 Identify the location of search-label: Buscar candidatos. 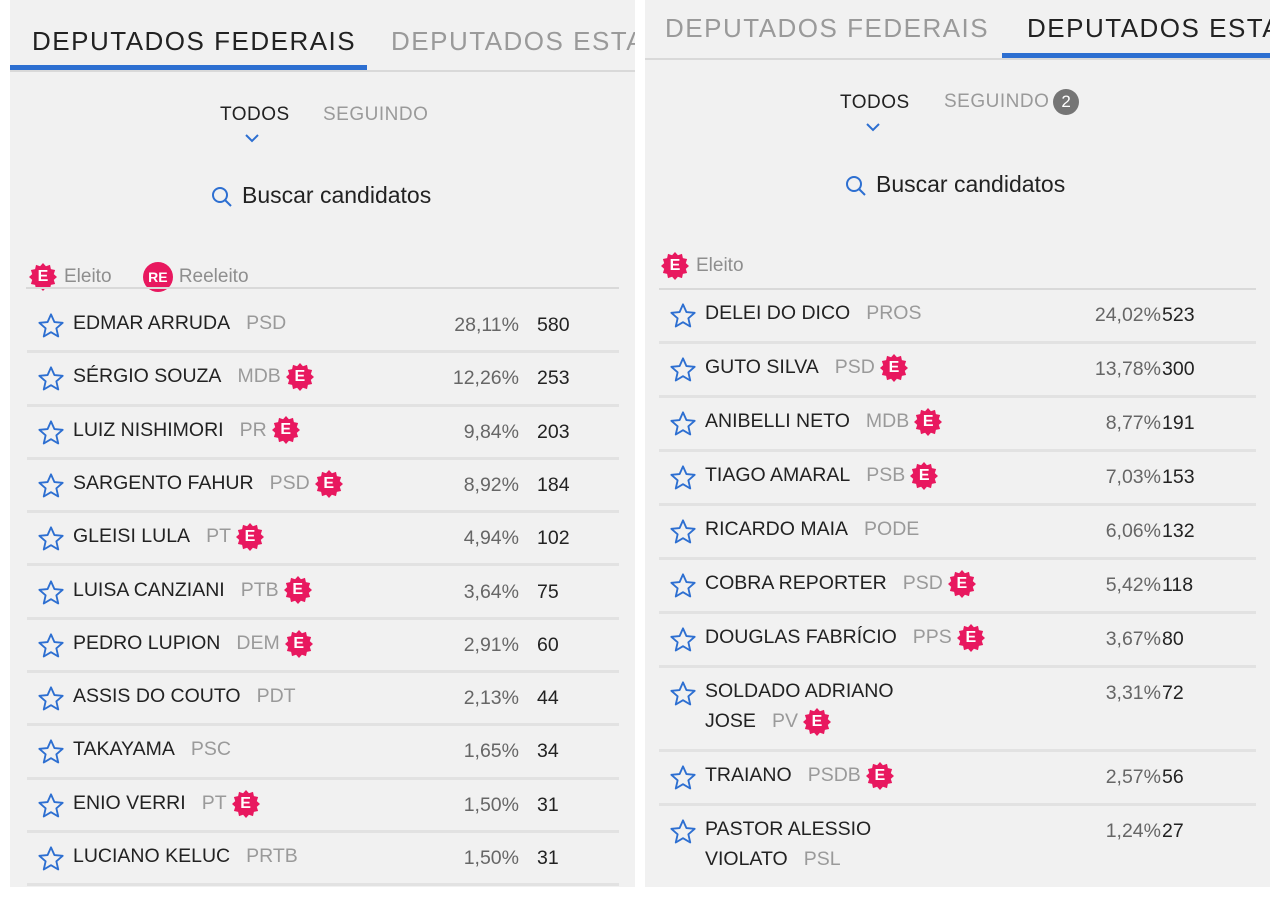
(337, 195).